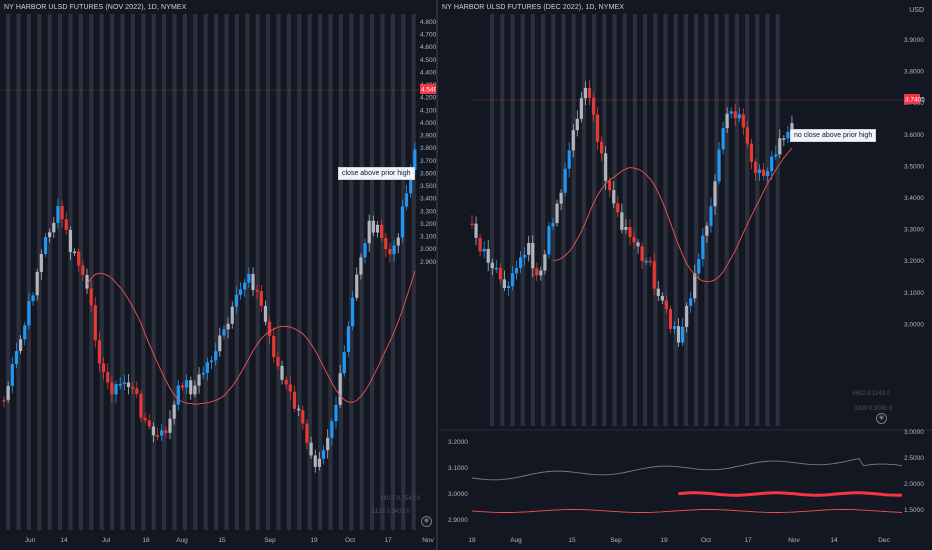  What do you see at coordinates (428, 237) in the screenshot?
I see `price-tick-label: 3.1000` at bounding box center [428, 237].